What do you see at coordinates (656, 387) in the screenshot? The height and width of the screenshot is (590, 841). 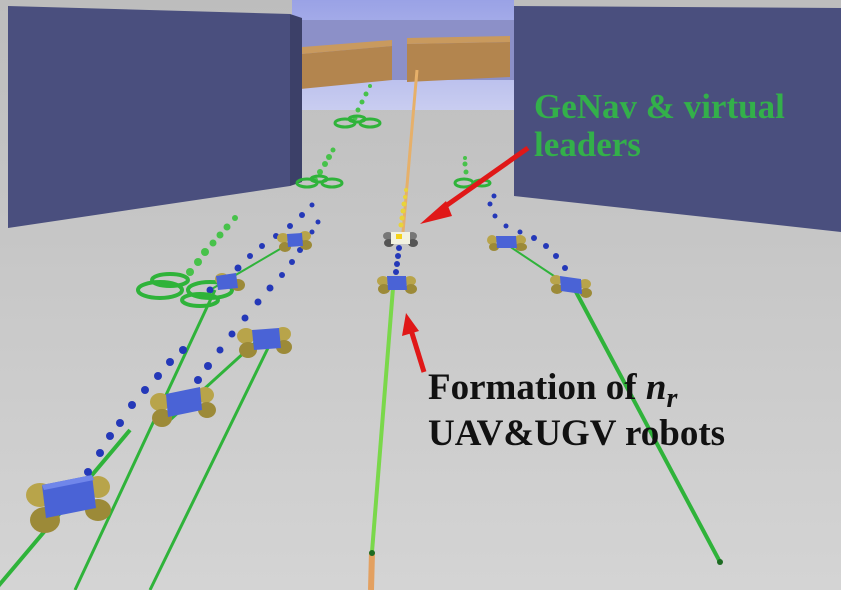 I see `formation-variable: n` at bounding box center [656, 387].